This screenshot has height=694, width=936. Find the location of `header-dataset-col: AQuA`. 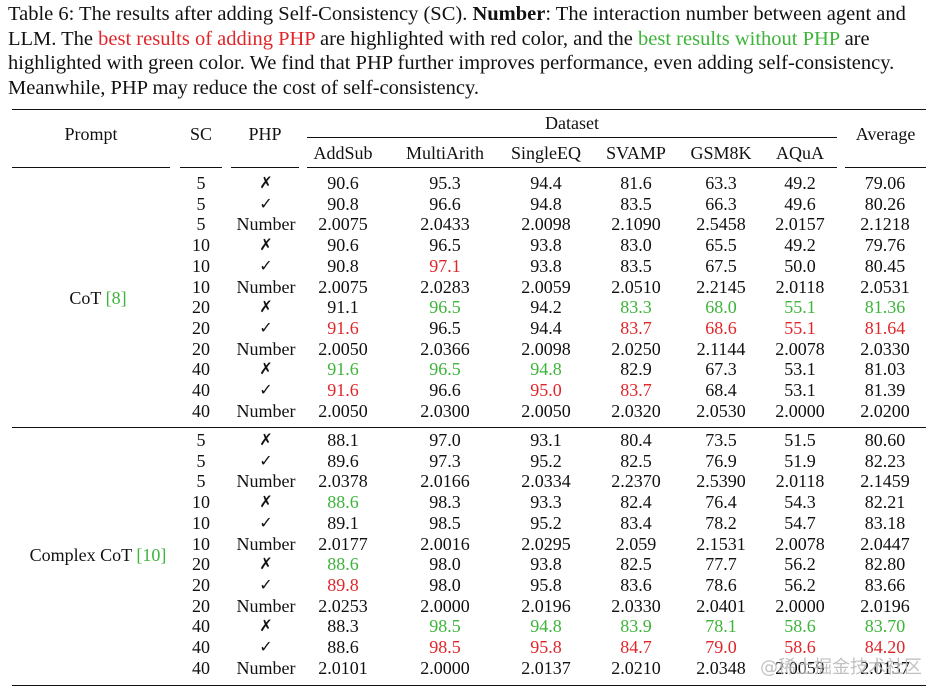

header-dataset-col: AQuA is located at coordinates (800, 153).